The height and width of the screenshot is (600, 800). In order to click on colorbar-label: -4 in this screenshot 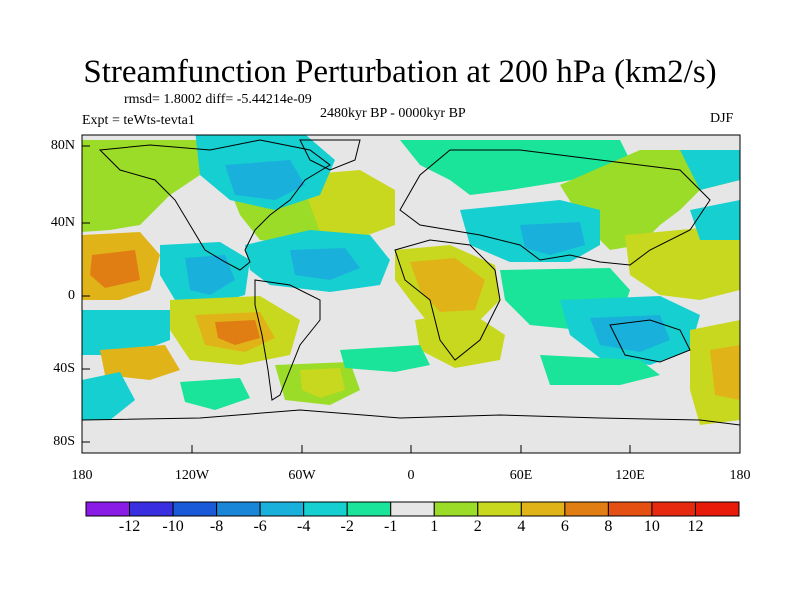, I will do `click(303, 526)`.